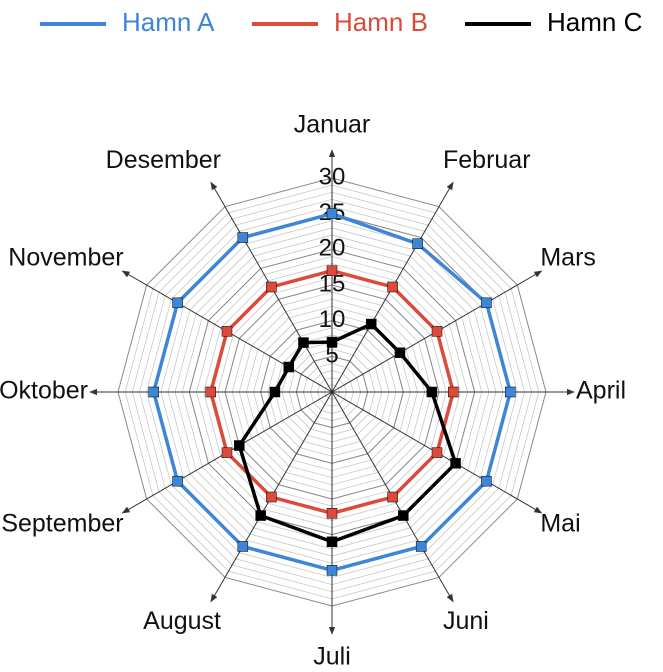 The image size is (663, 672). What do you see at coordinates (466, 621) in the screenshot?
I see `category-label: Juni` at bounding box center [466, 621].